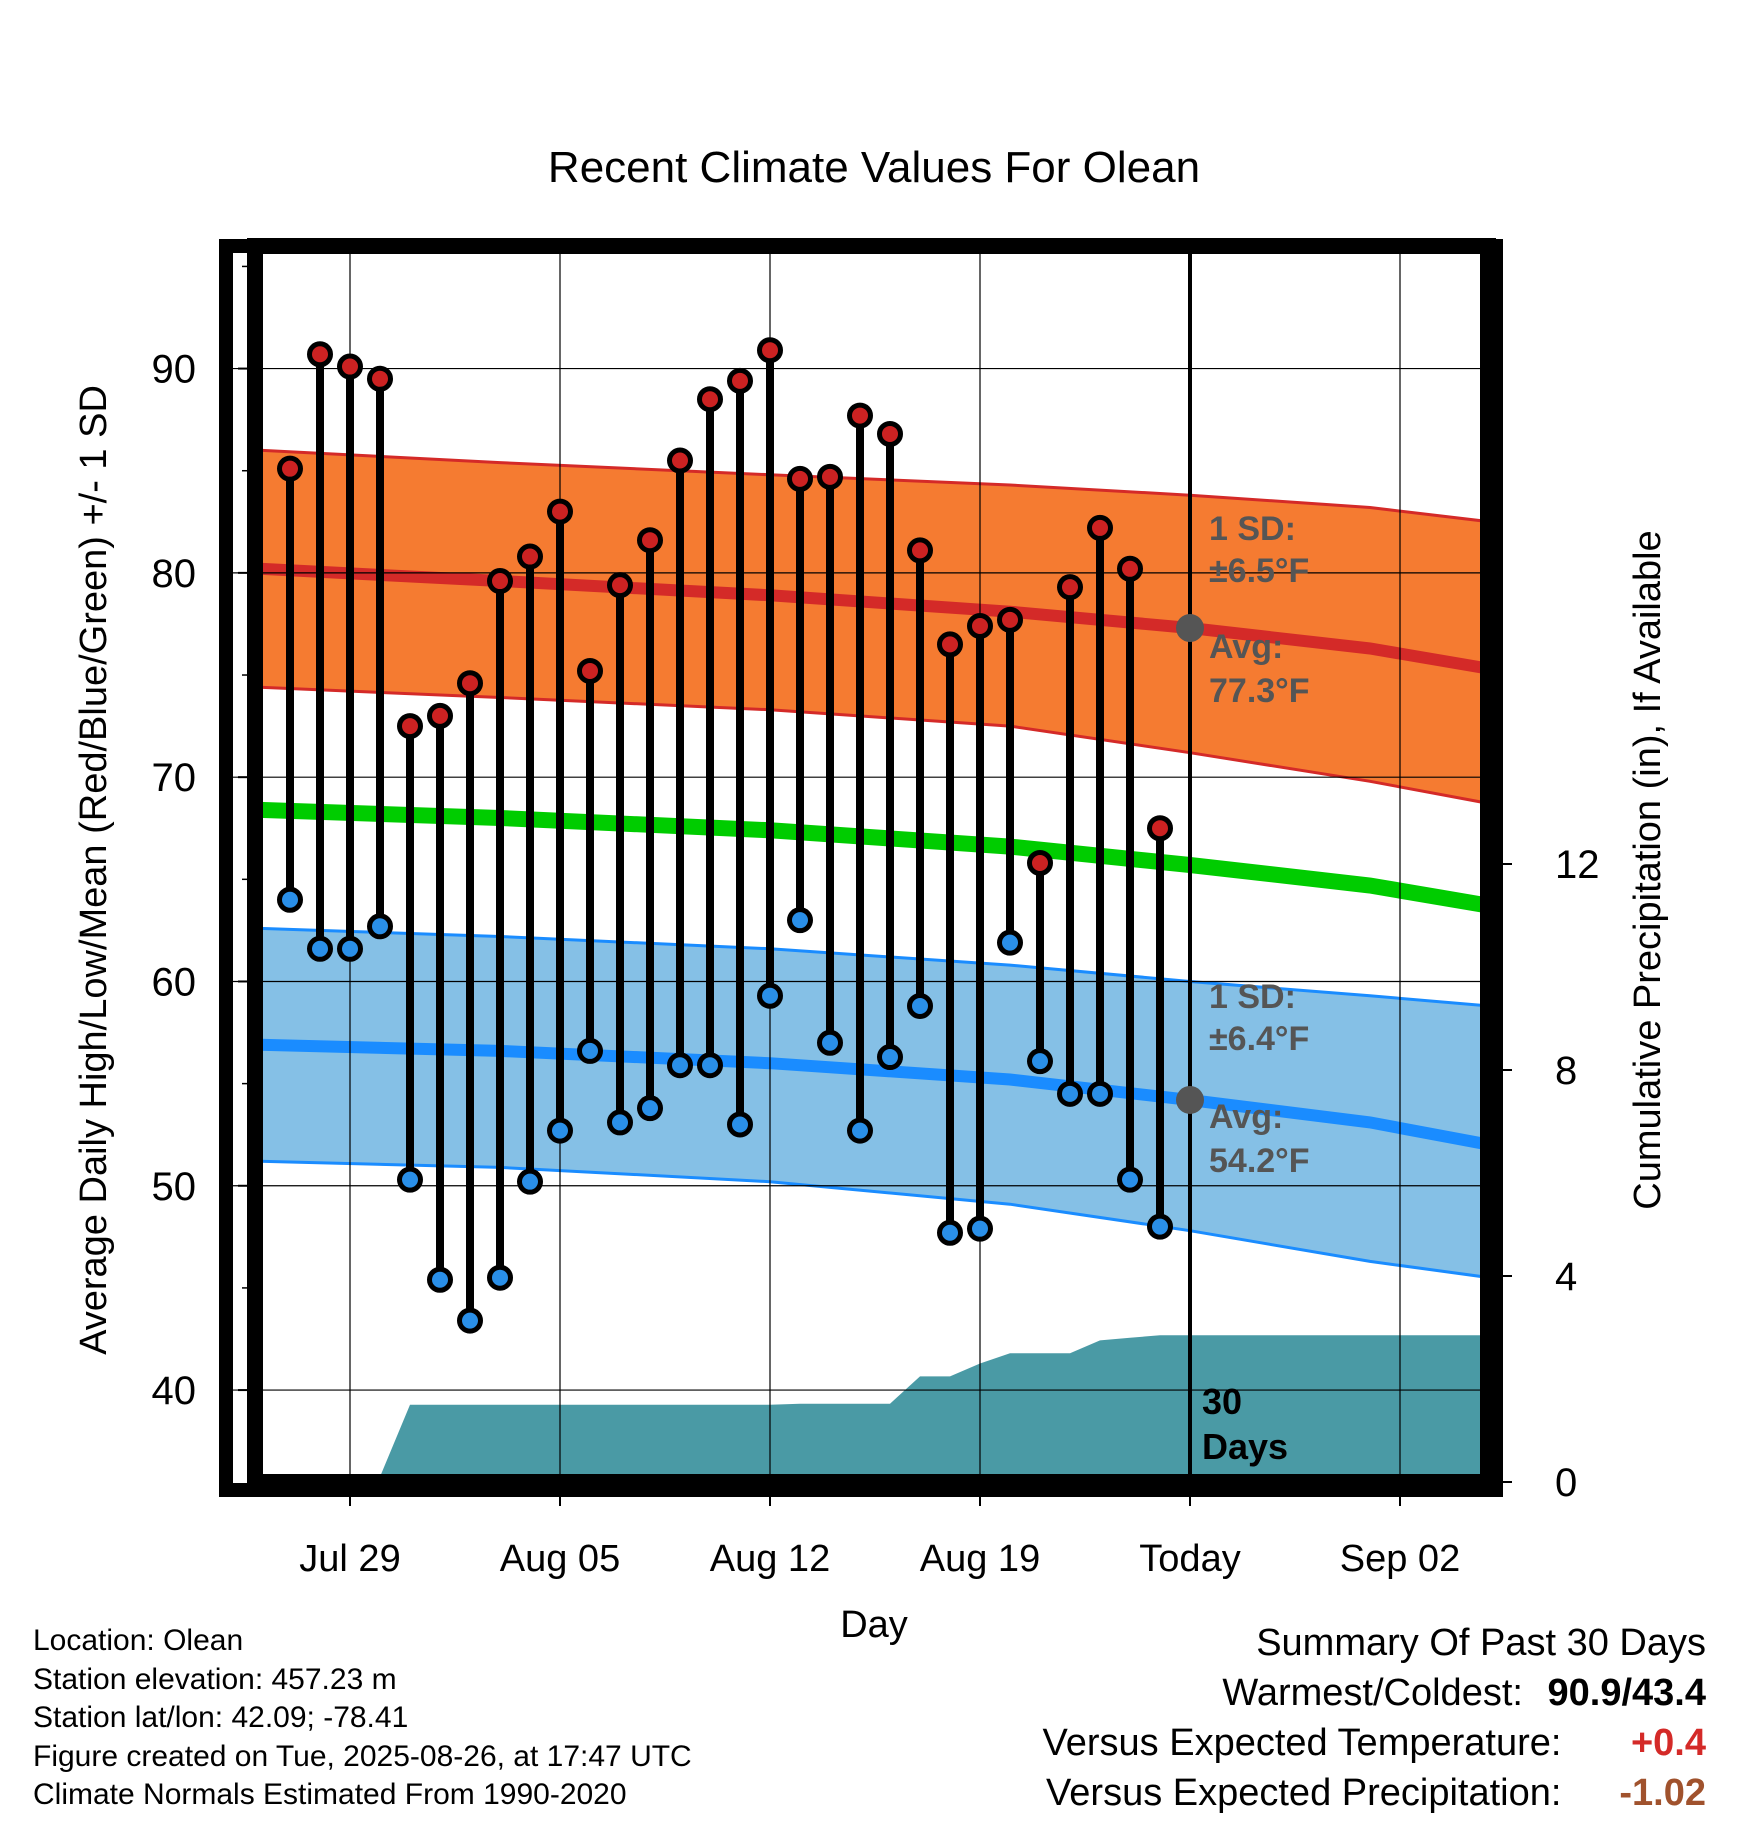  What do you see at coordinates (1566, 1483) in the screenshot?
I see `y-right-tick-label: 0` at bounding box center [1566, 1483].